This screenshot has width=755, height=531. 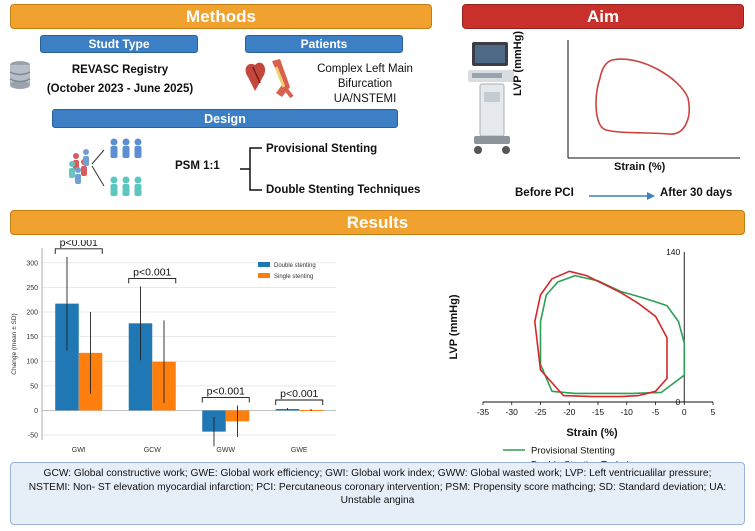 I want to click on study-type-text: Studt Type, so click(x=119, y=44).